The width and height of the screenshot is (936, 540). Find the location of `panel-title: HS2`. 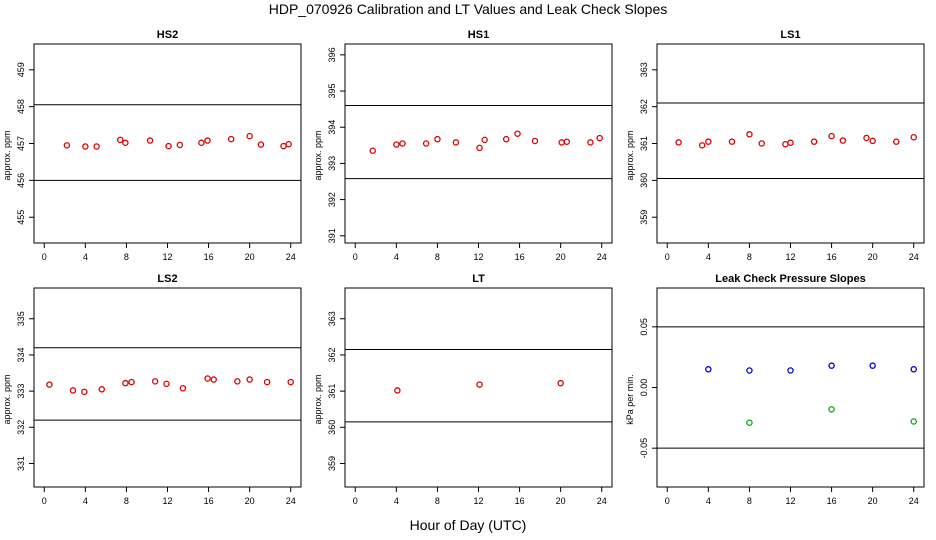

panel-title: HS2 is located at coordinates (167, 35).